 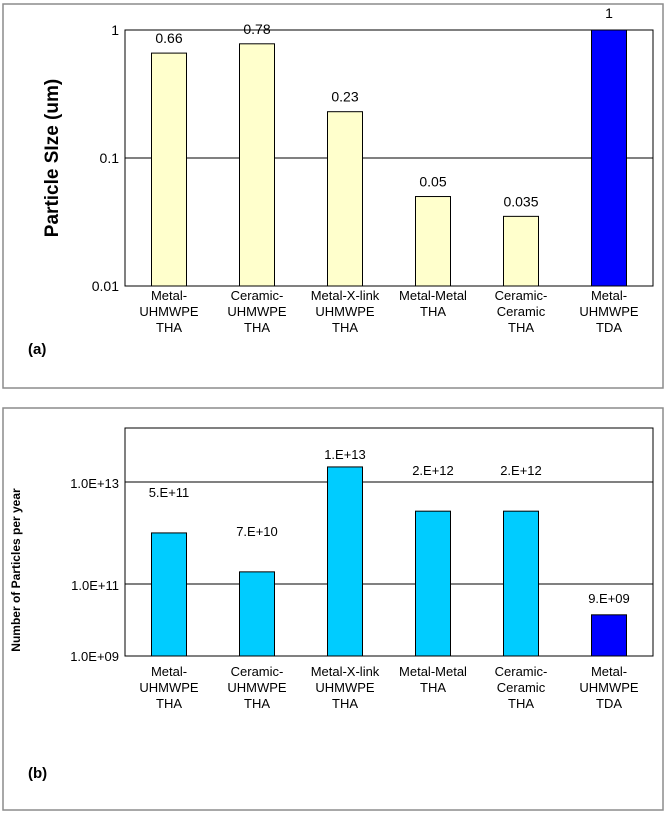 What do you see at coordinates (344, 97) in the screenshot?
I see `panel-a-data-label: 0.23` at bounding box center [344, 97].